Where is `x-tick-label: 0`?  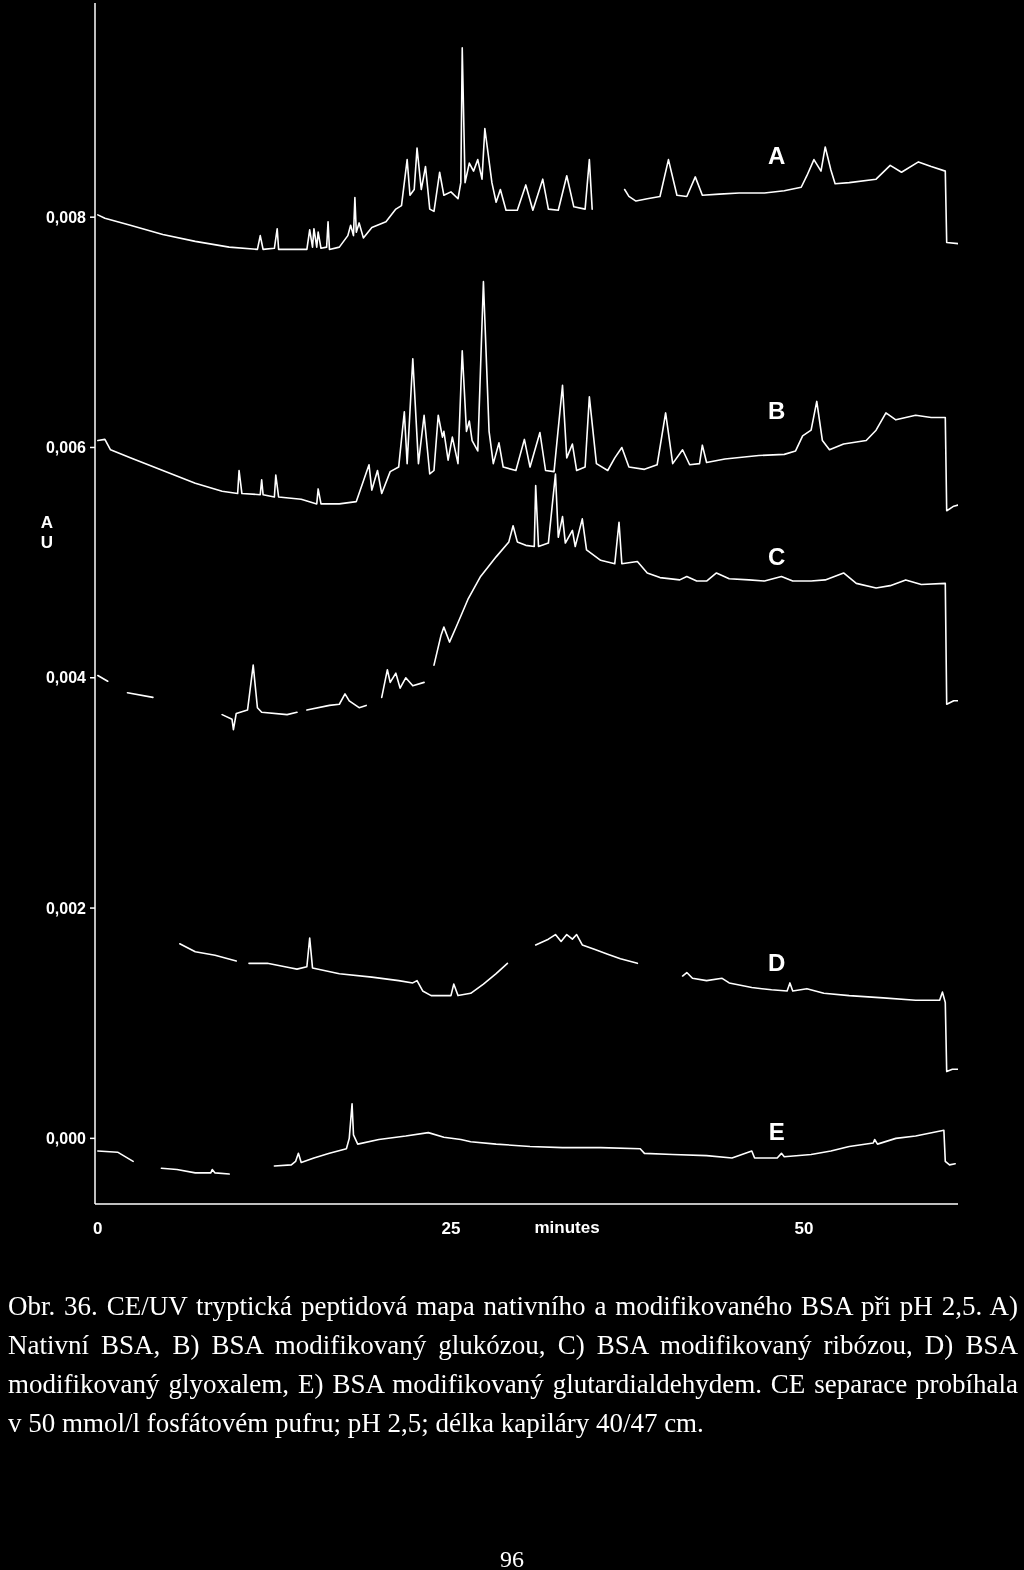 x-tick-label: 0 is located at coordinates (98, 1229).